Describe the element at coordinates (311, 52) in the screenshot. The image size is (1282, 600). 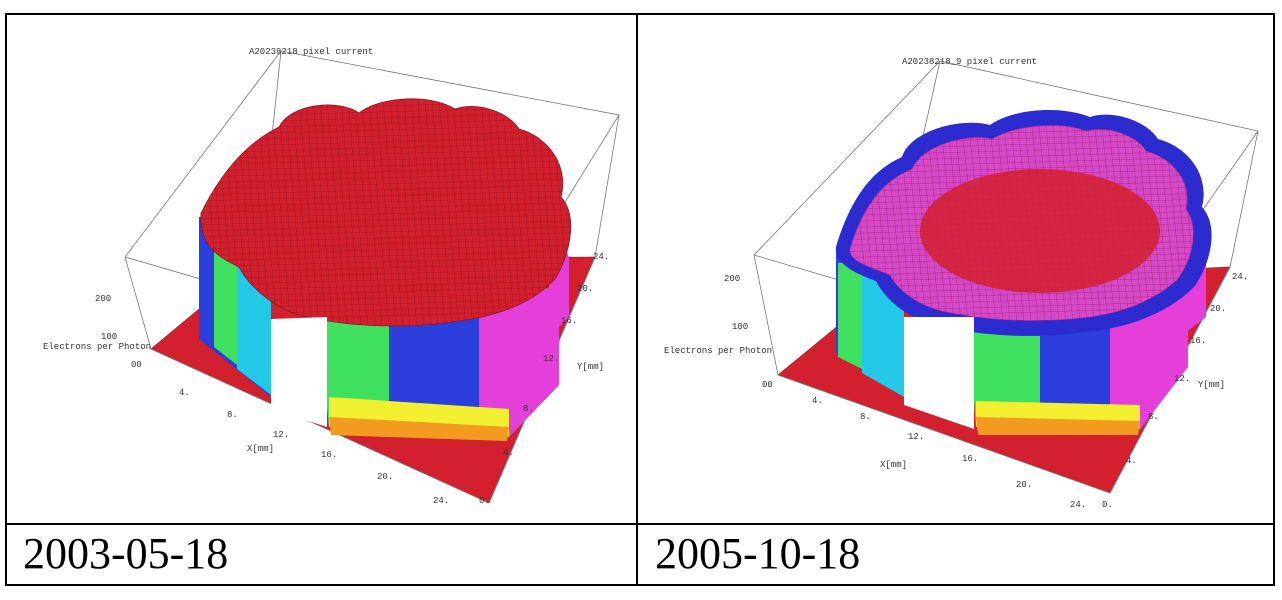
I see `chart-title: A20238218 pixel current` at that location.